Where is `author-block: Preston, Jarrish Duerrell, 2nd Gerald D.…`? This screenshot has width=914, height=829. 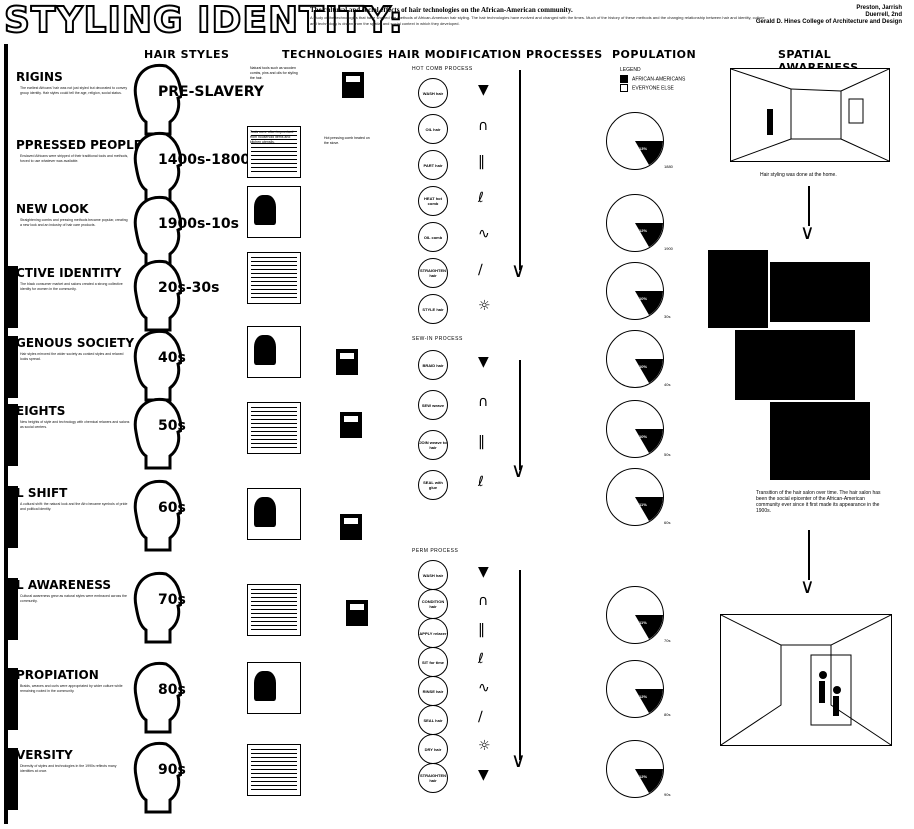
author-block: Preston, Jarrish Duerrell, 2nd Gerald D.… is located at coordinates (829, 15).